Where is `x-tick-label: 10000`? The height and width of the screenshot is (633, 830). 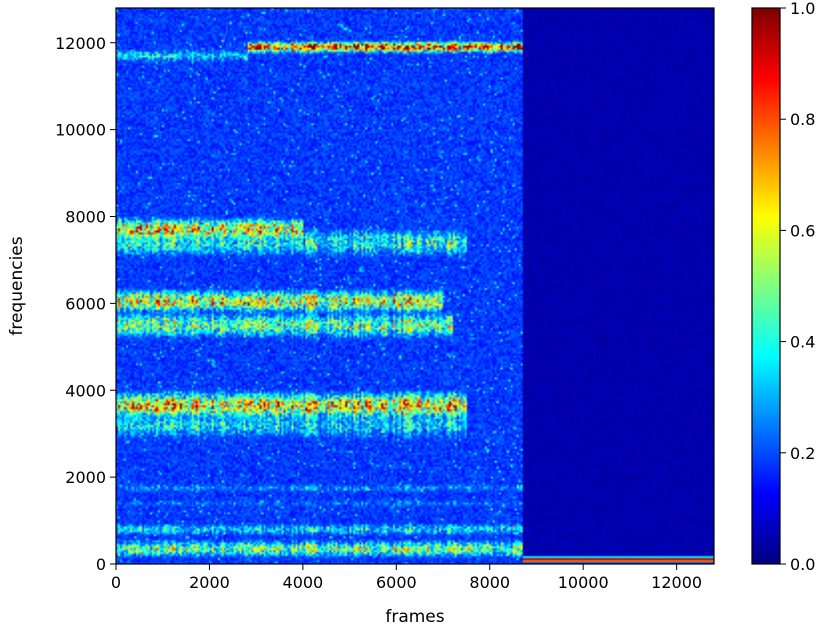
x-tick-label: 10000 is located at coordinates (583, 582).